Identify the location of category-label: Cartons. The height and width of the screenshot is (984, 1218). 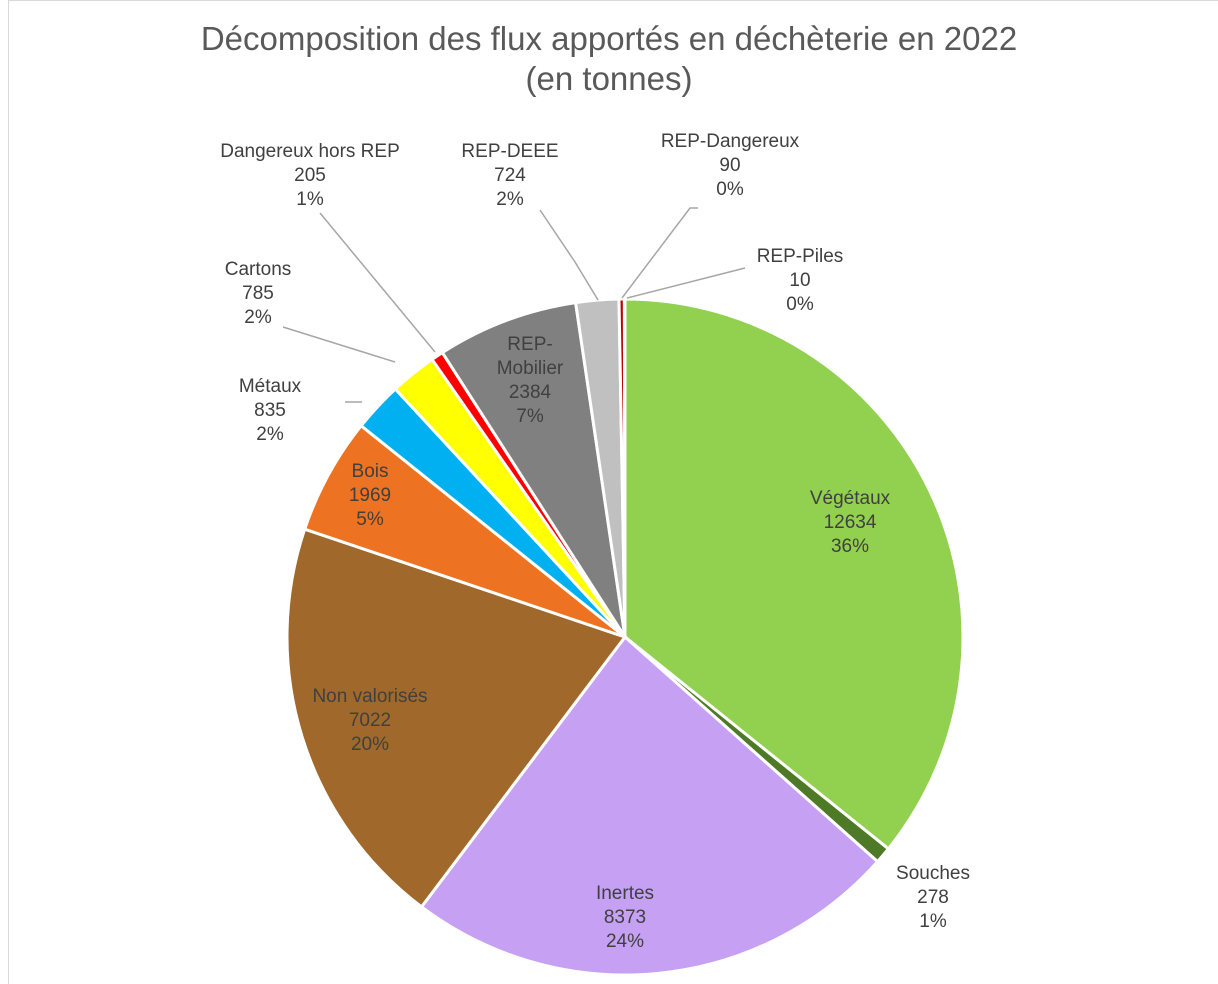
(258, 269).